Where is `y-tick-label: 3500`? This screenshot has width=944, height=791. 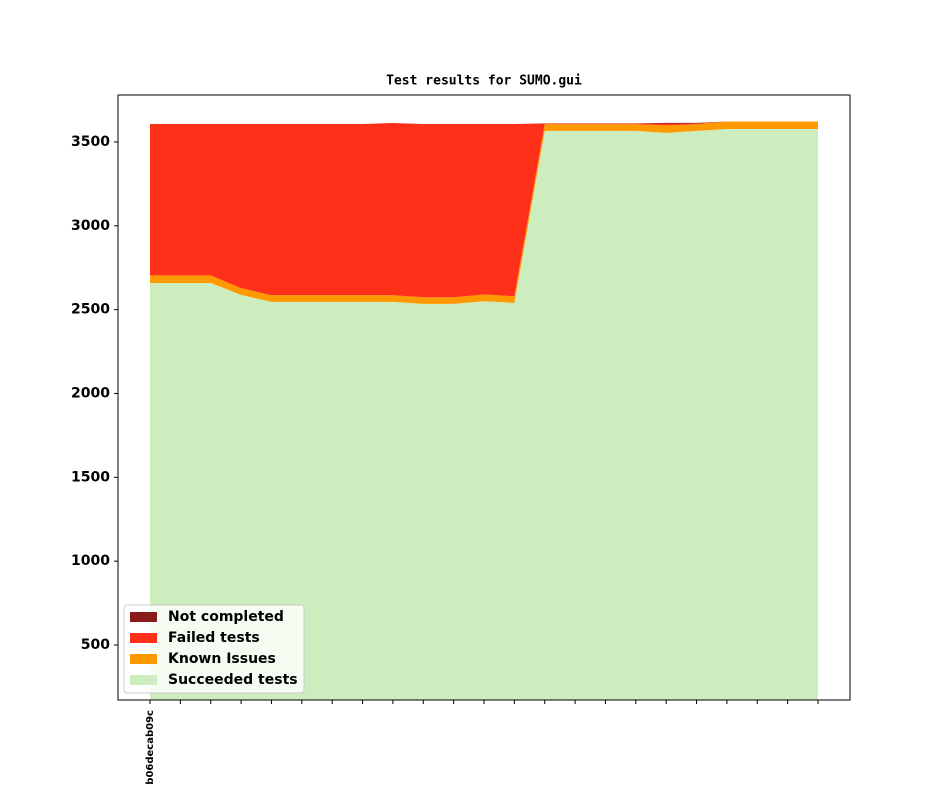 y-tick-label: 3500 is located at coordinates (90, 142).